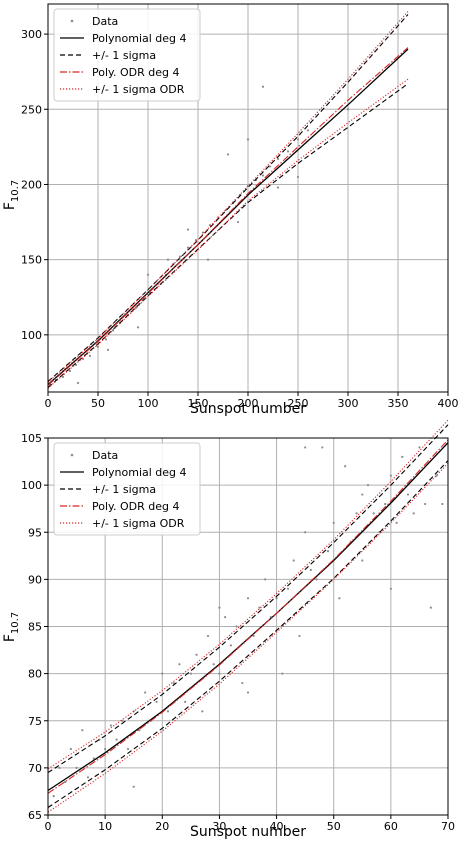 The width and height of the screenshot is (461, 850). What do you see at coordinates (248, 409) in the screenshot?
I see `x-axis-label: Sunspot number` at bounding box center [248, 409].